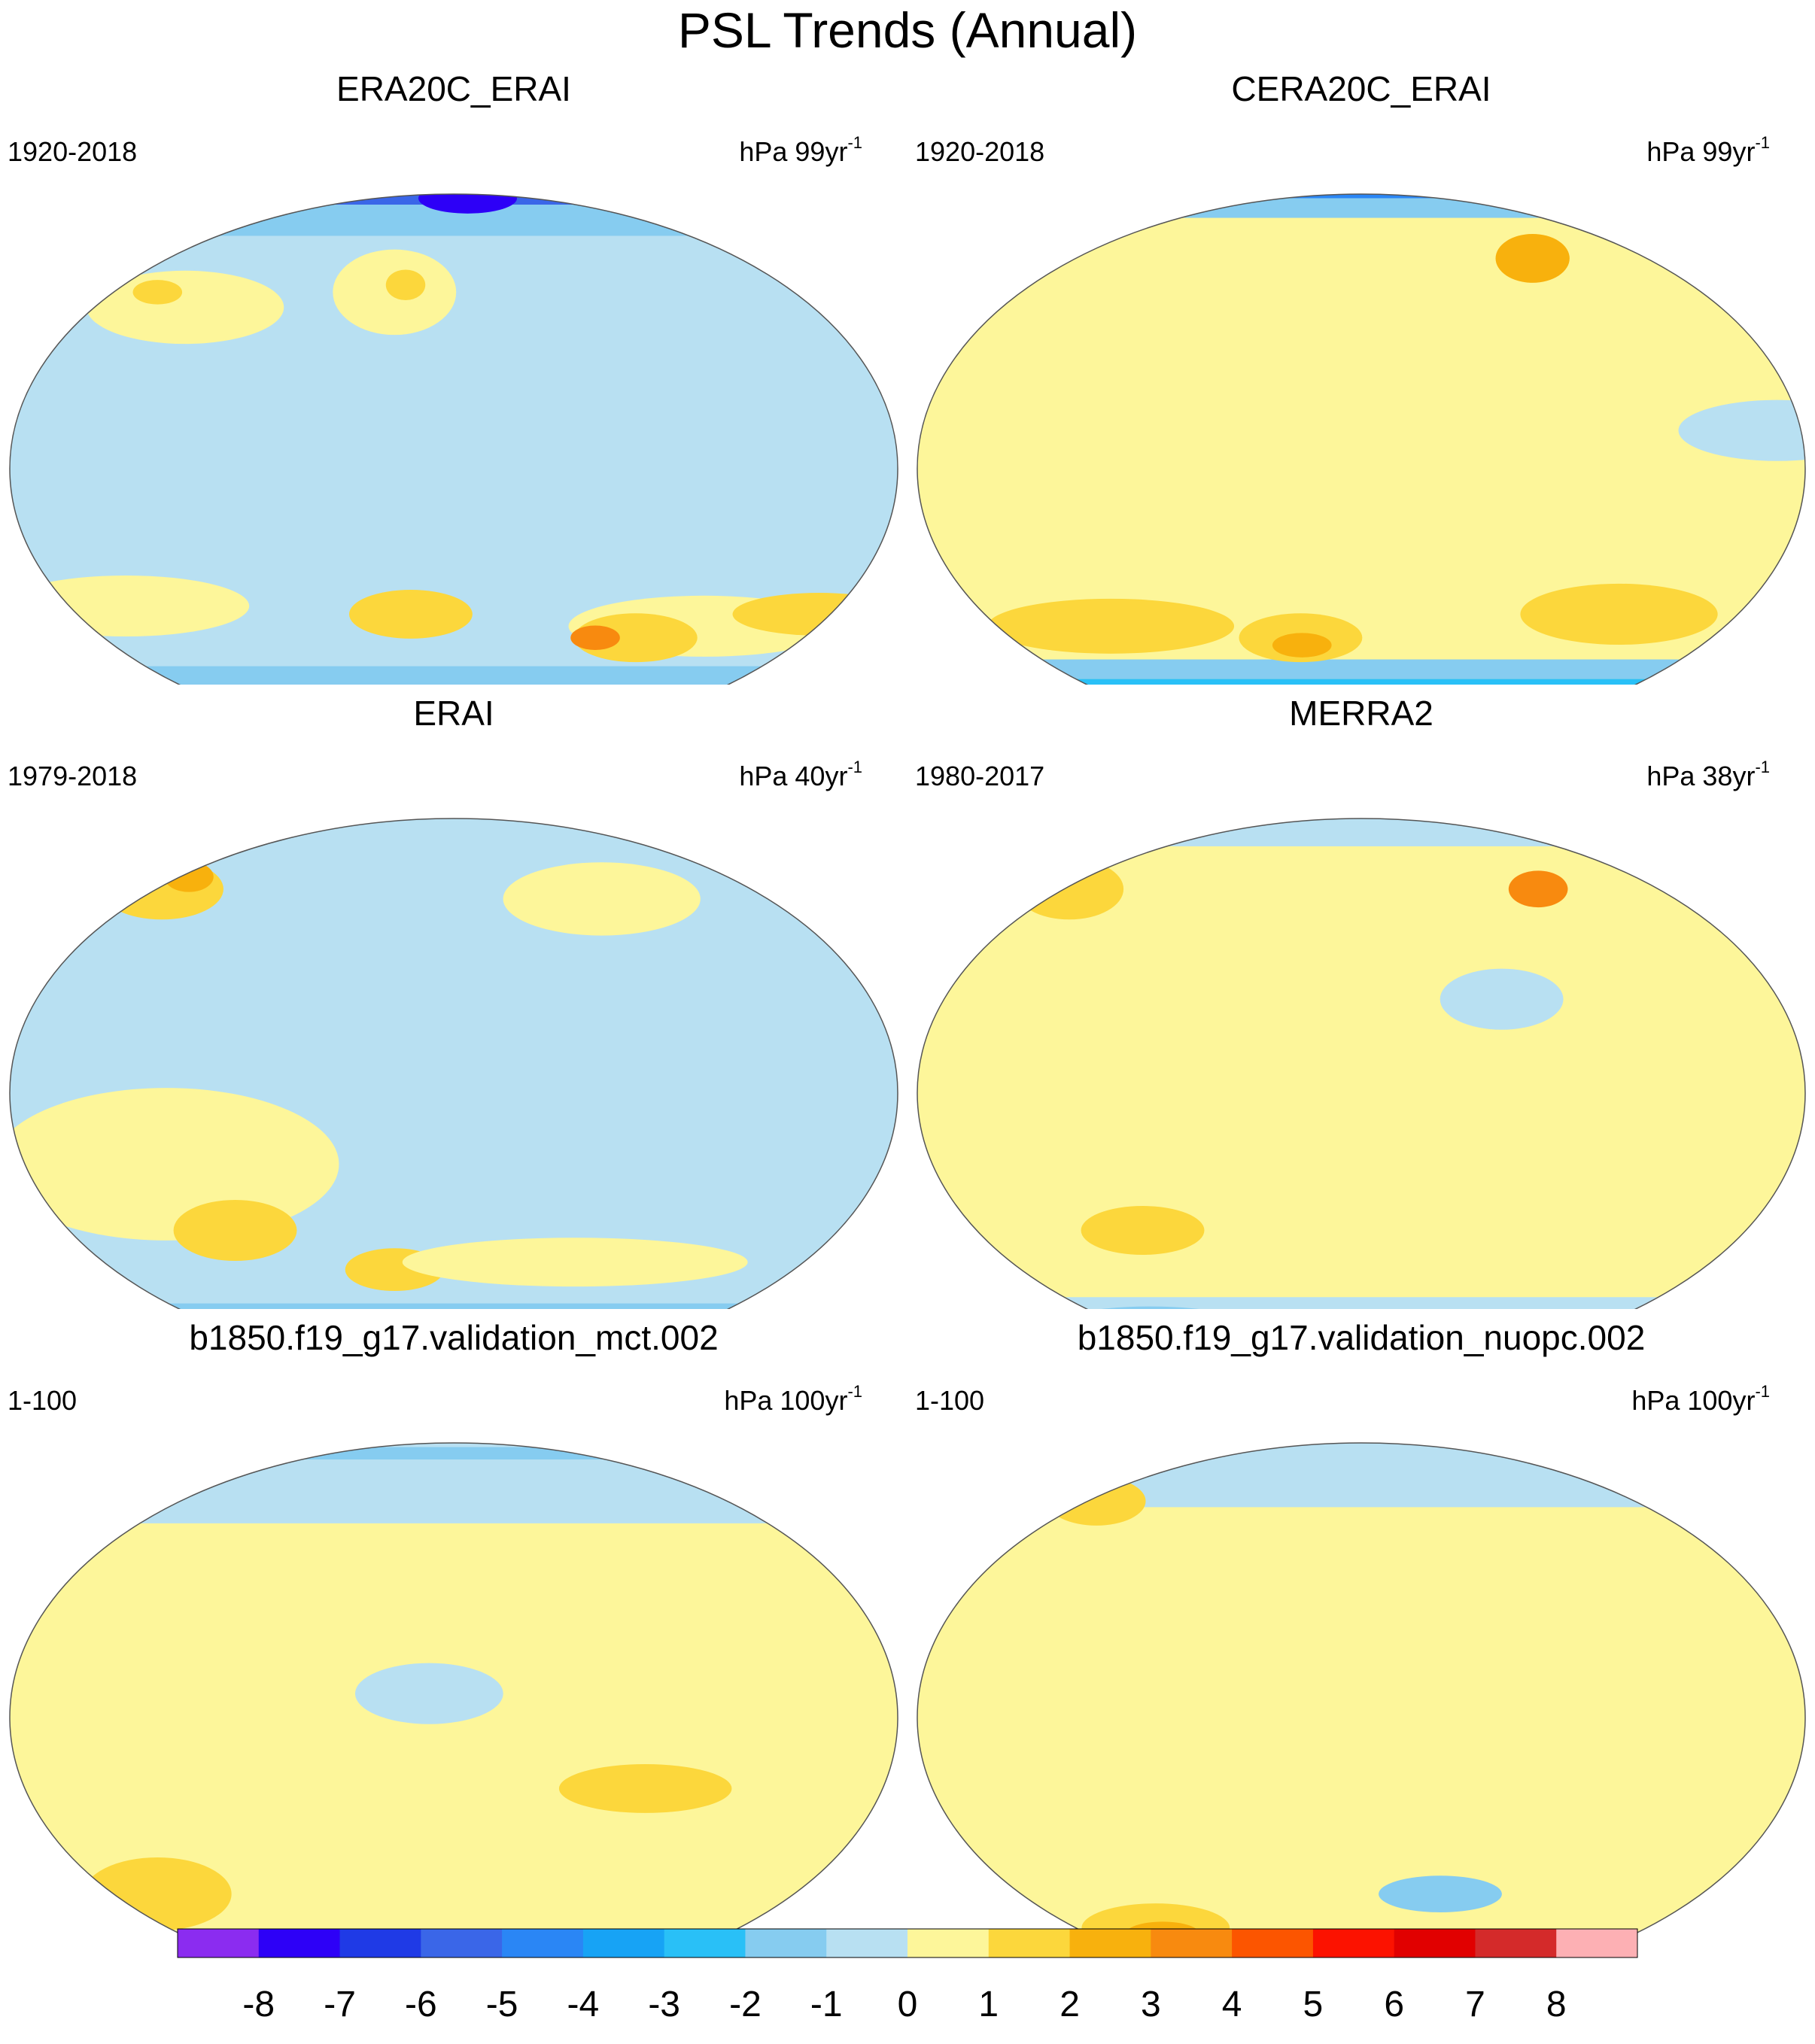  What do you see at coordinates (793, 776) in the screenshot?
I see `units-label: hPa 40yr` at bounding box center [793, 776].